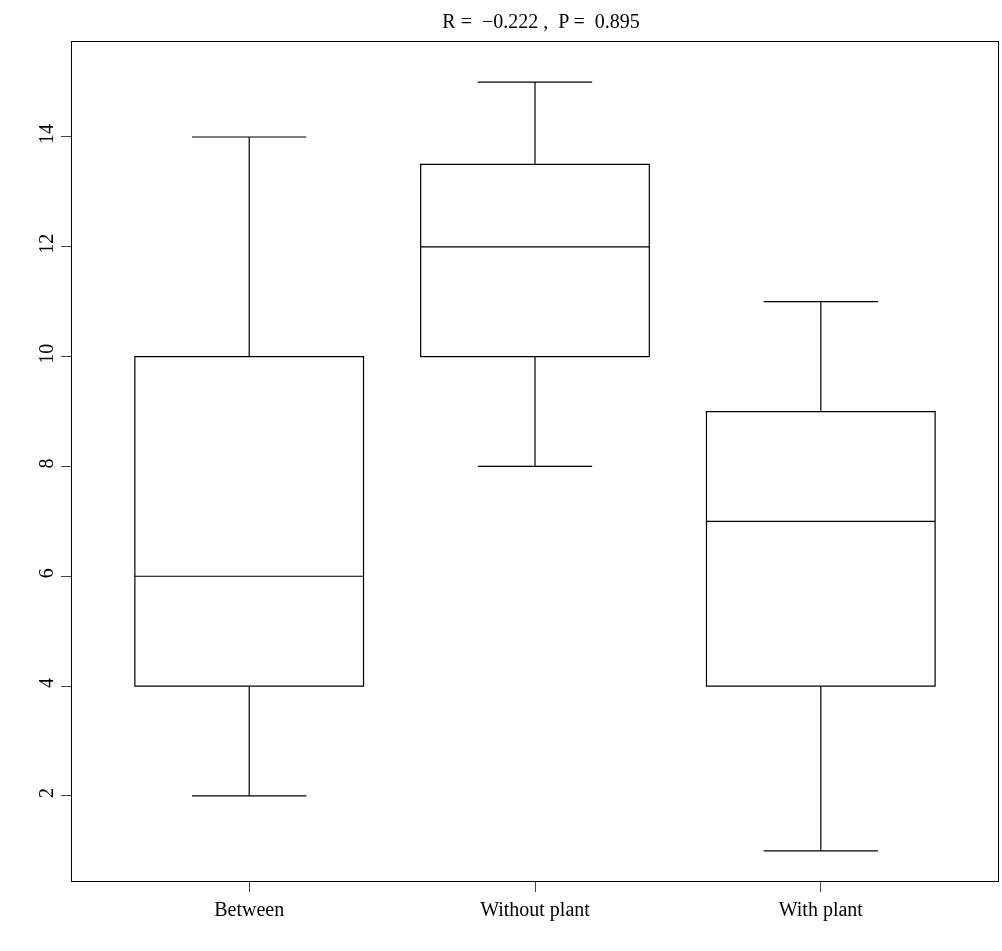 The height and width of the screenshot is (951, 1002). What do you see at coordinates (46, 463) in the screenshot?
I see `y-tick-label: 8` at bounding box center [46, 463].